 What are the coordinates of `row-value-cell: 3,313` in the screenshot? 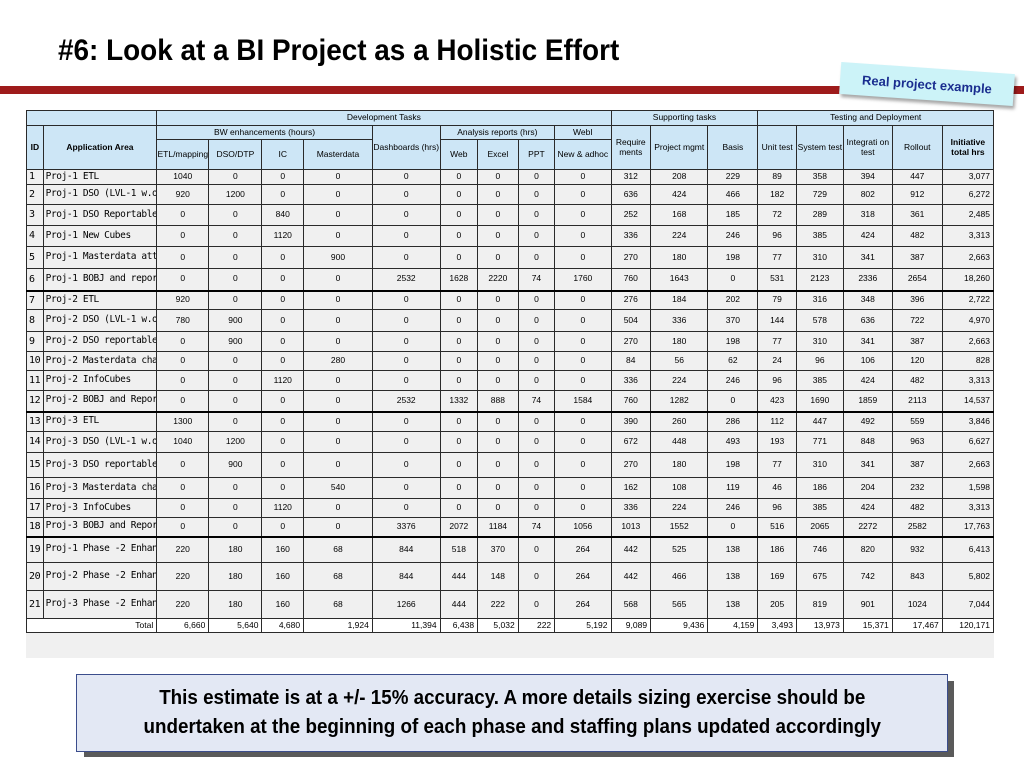 It's located at (968, 236).